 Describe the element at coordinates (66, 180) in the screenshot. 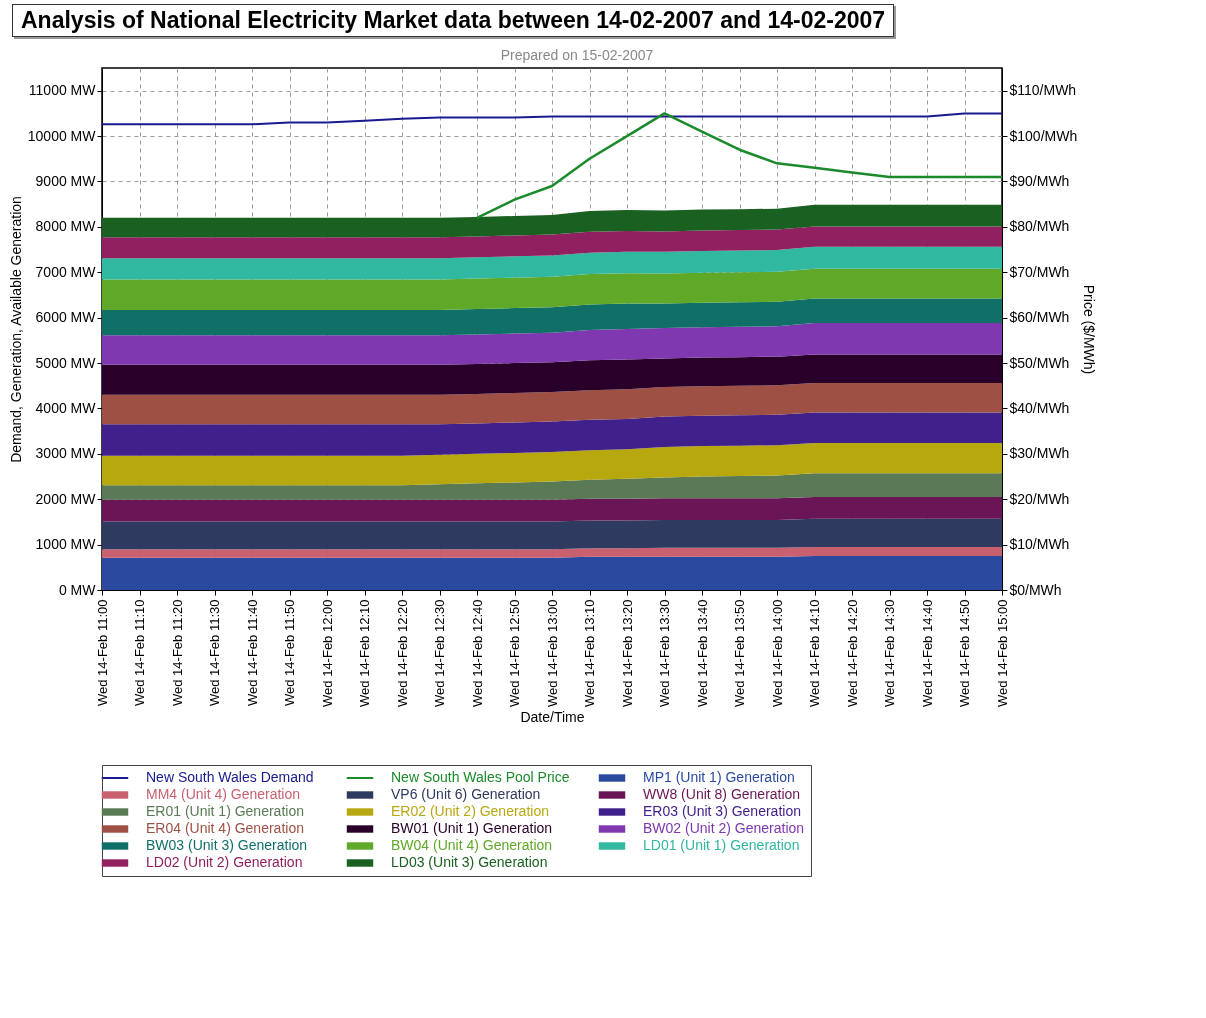

I see `y-tick-label: 9000 MW` at that location.